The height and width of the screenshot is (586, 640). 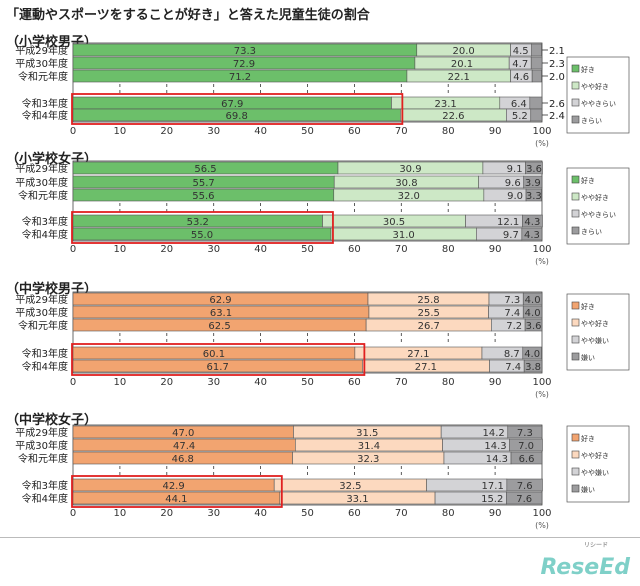 What do you see at coordinates (401, 513) in the screenshot?
I see `x-tick-label: 70` at bounding box center [401, 513].